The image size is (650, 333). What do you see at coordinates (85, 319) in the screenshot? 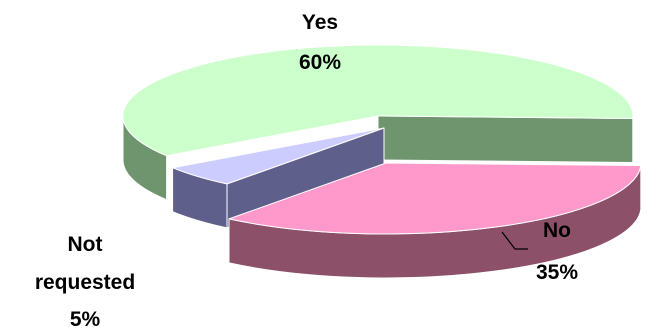
I see `label-not-requested-percent: 5%` at bounding box center [85, 319].